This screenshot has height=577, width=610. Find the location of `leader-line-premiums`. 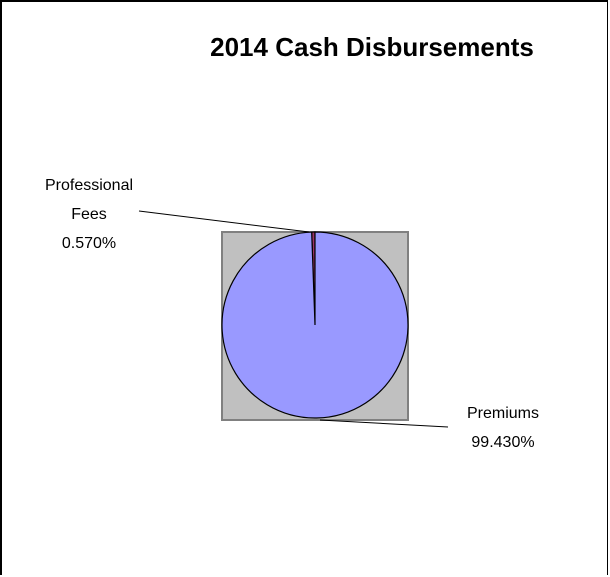

leader-line-premiums is located at coordinates (384, 423).